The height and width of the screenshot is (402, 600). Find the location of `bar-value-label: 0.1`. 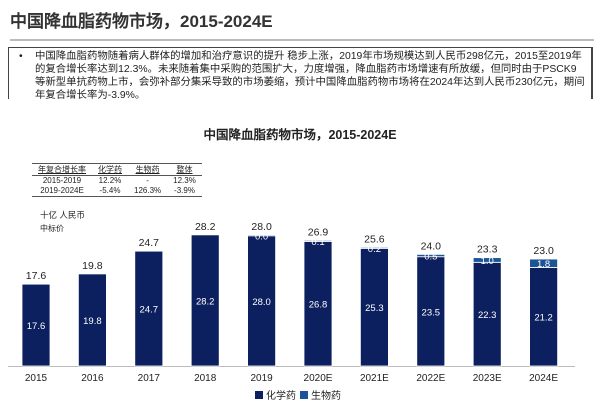

bar-value-label: 0.1 is located at coordinates (317, 242).